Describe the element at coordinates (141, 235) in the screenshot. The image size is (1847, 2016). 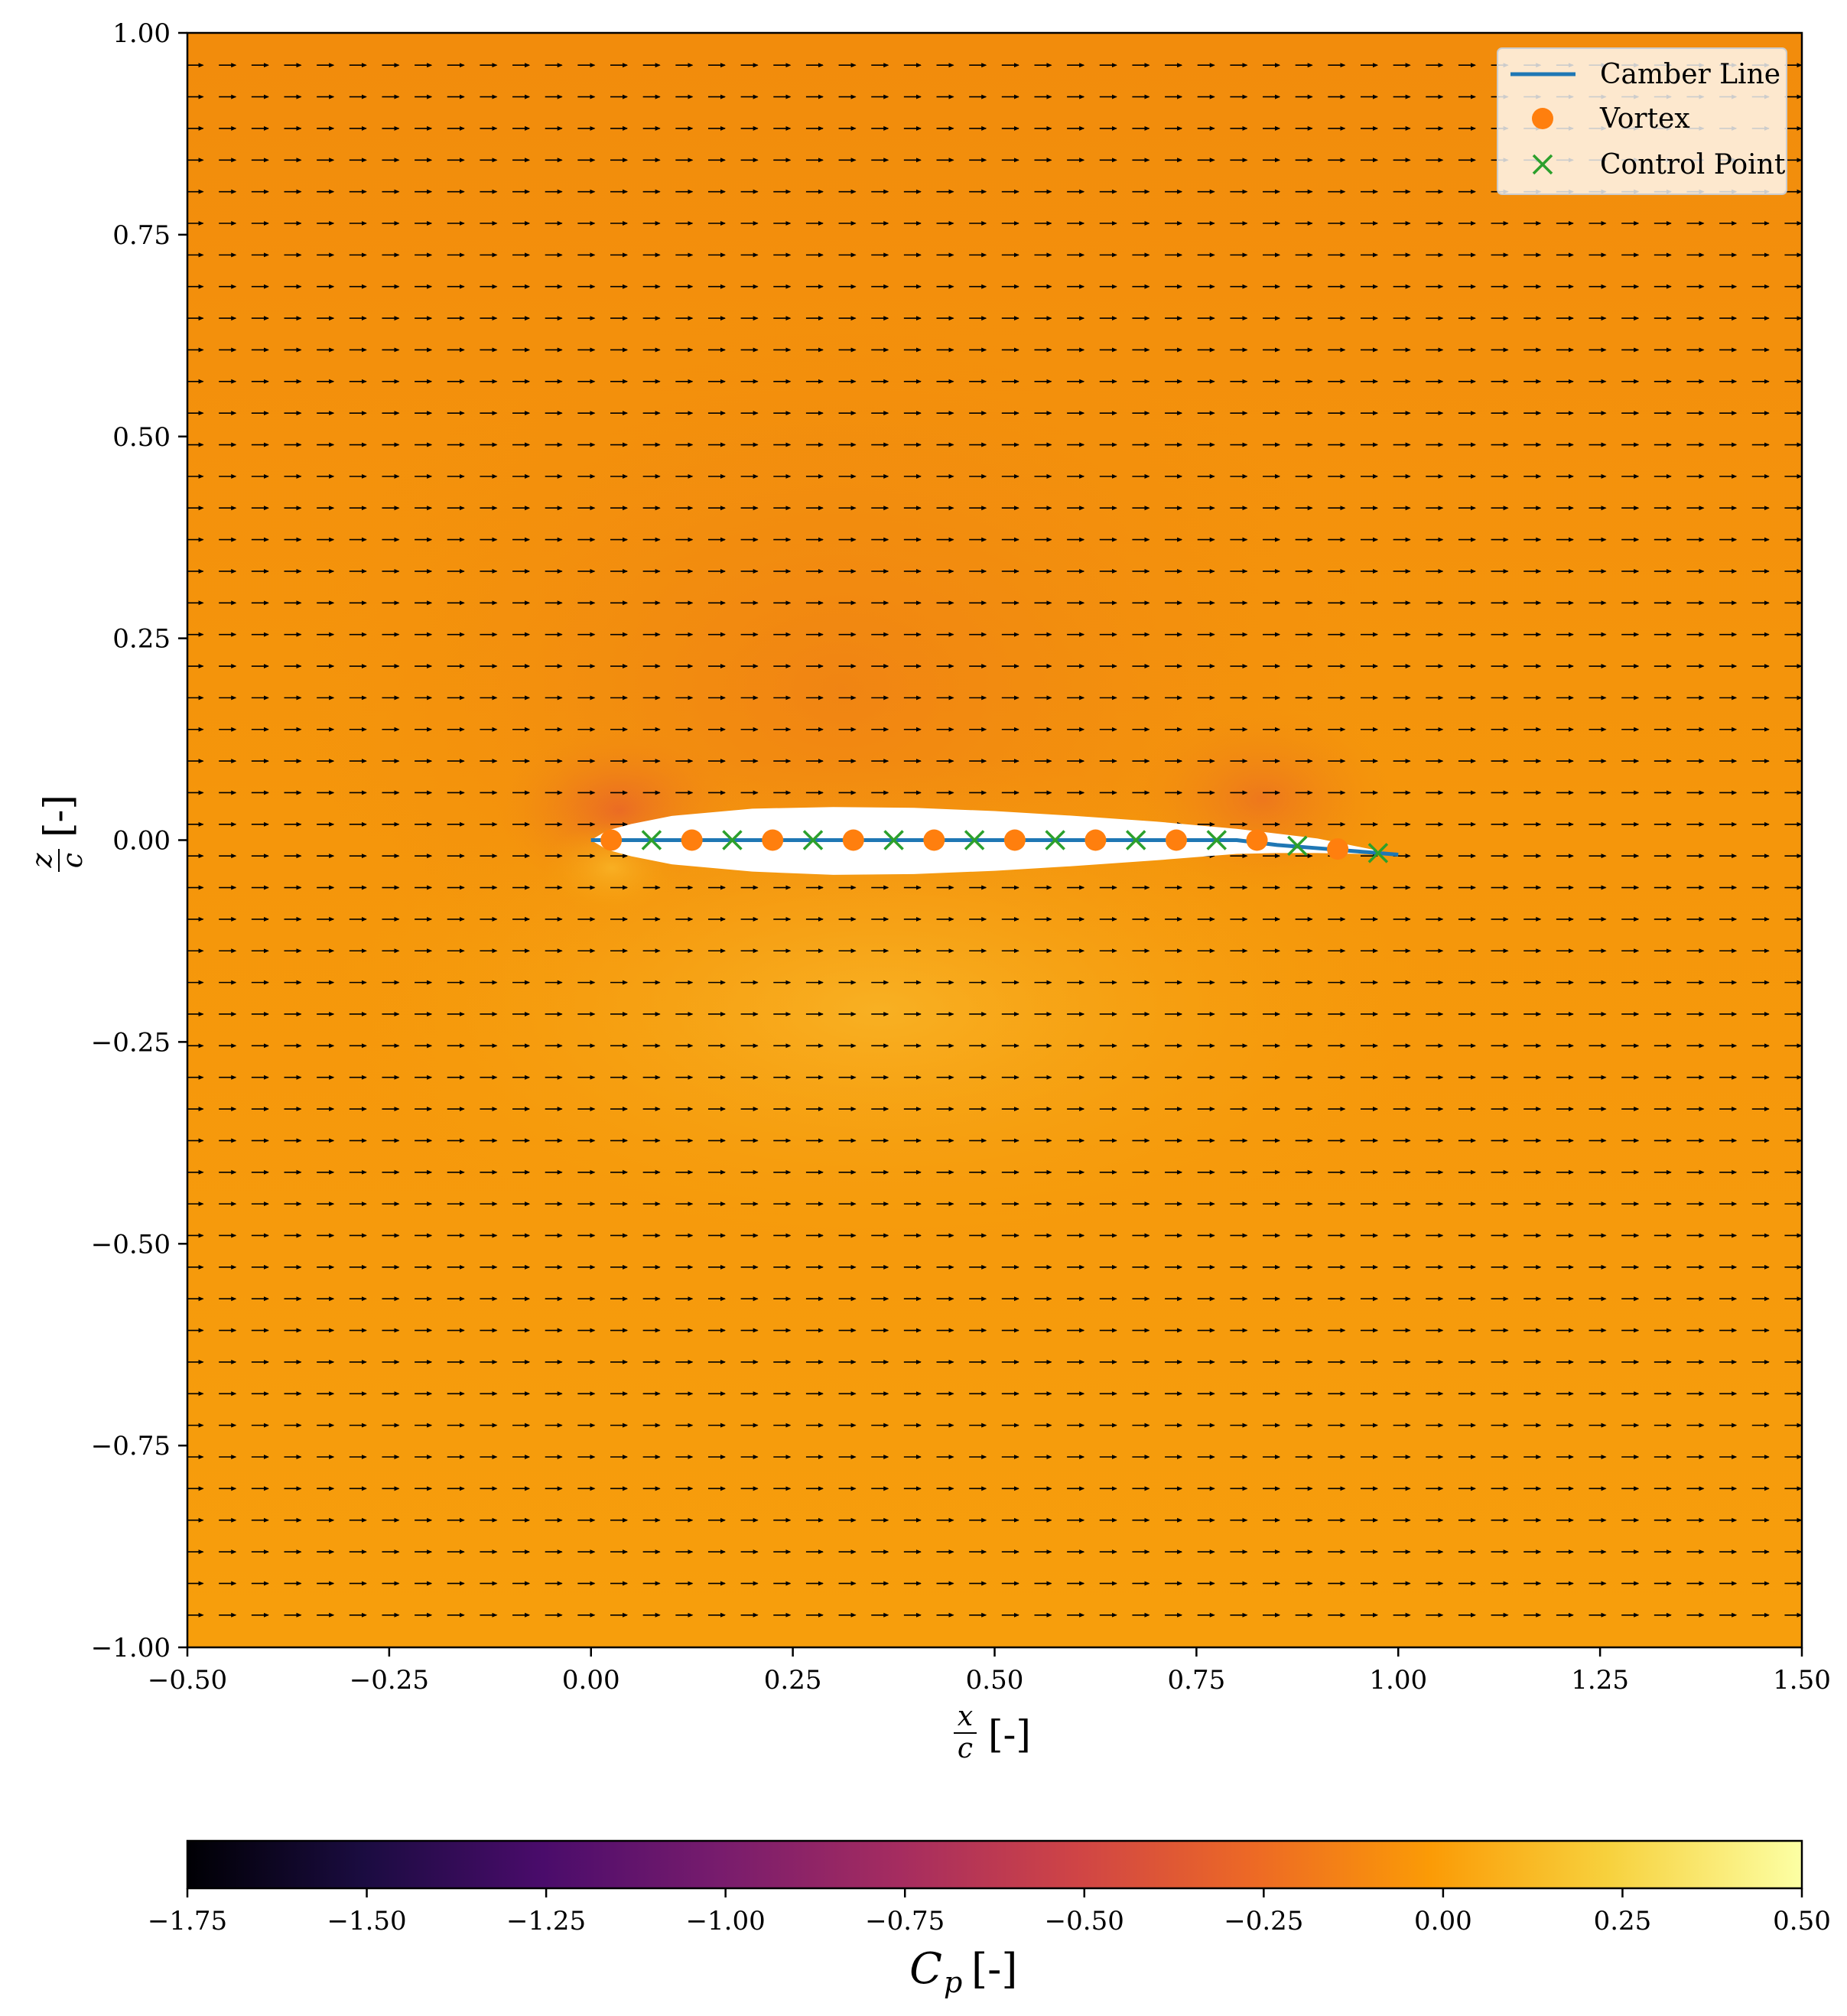
I see `y-tick-label: 0.75` at that location.